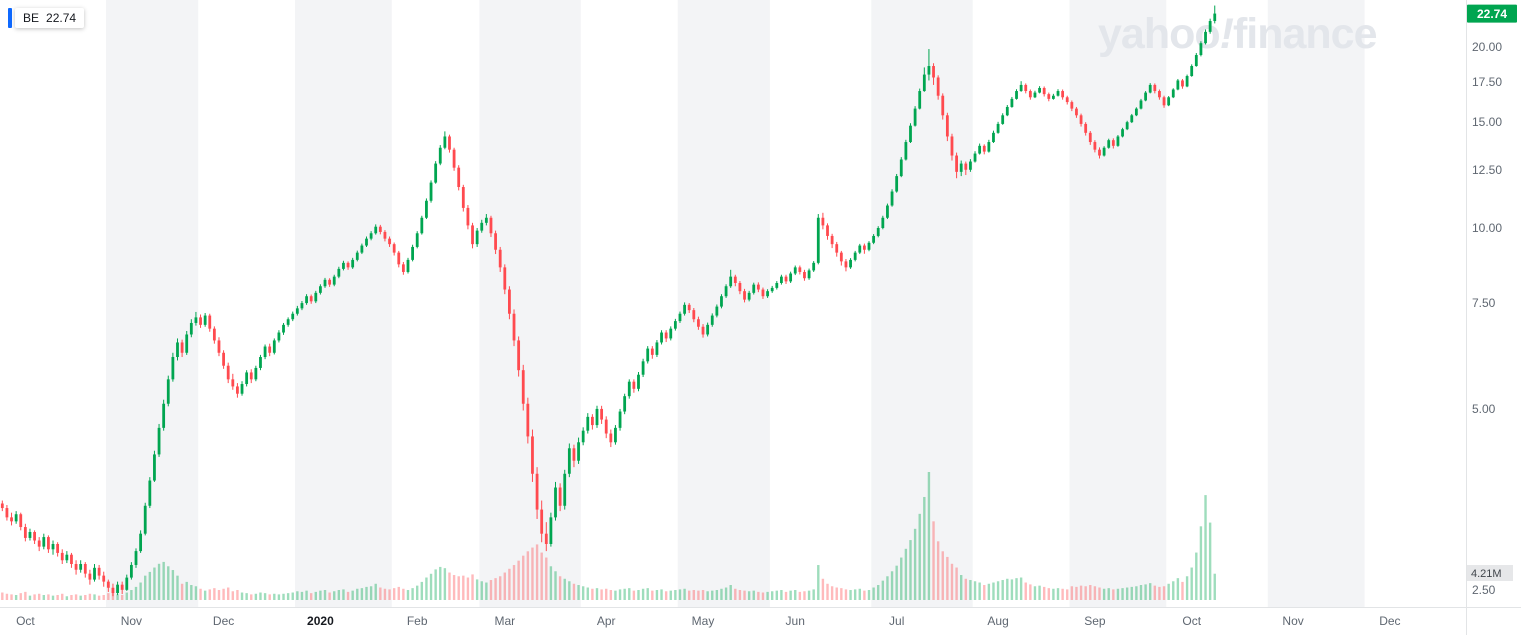 Image resolution: width=1521 pixels, height=635 pixels. I want to click on svg-text: Aug, so click(997, 621).